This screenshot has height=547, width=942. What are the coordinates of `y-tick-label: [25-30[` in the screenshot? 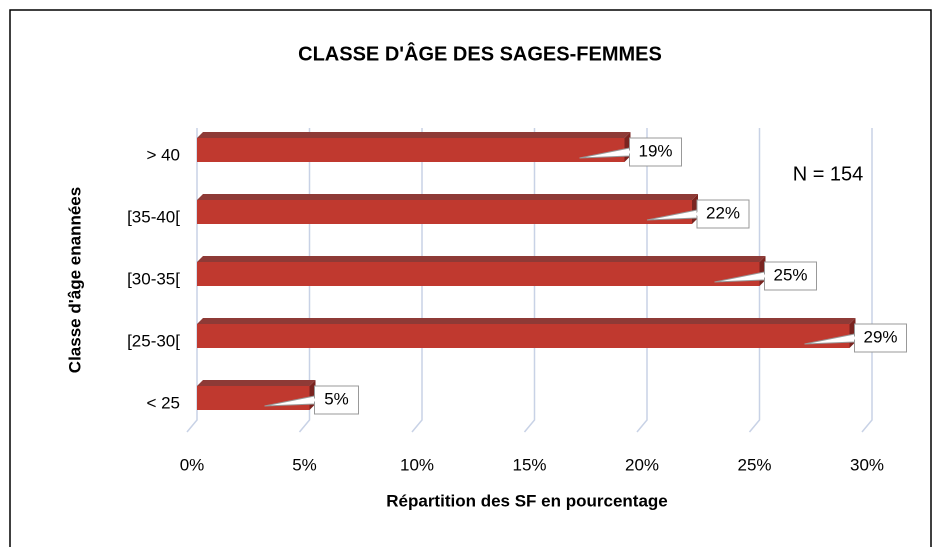 It's located at (153, 340).